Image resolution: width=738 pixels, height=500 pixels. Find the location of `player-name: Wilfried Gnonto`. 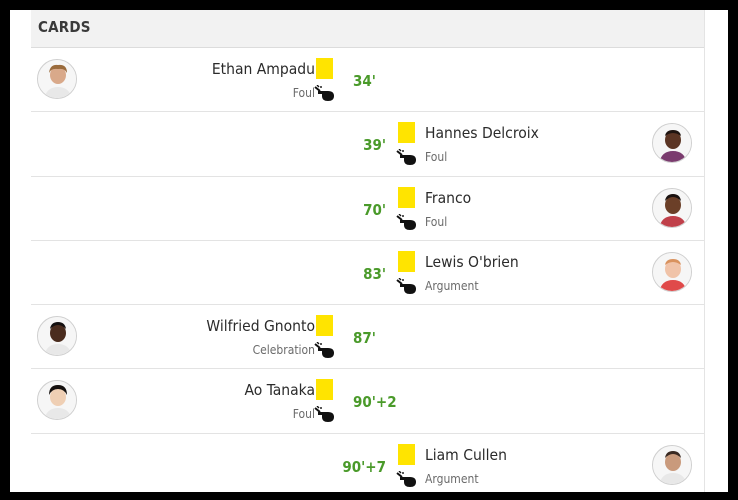

player-name: Wilfried Gnonto is located at coordinates (260, 326).